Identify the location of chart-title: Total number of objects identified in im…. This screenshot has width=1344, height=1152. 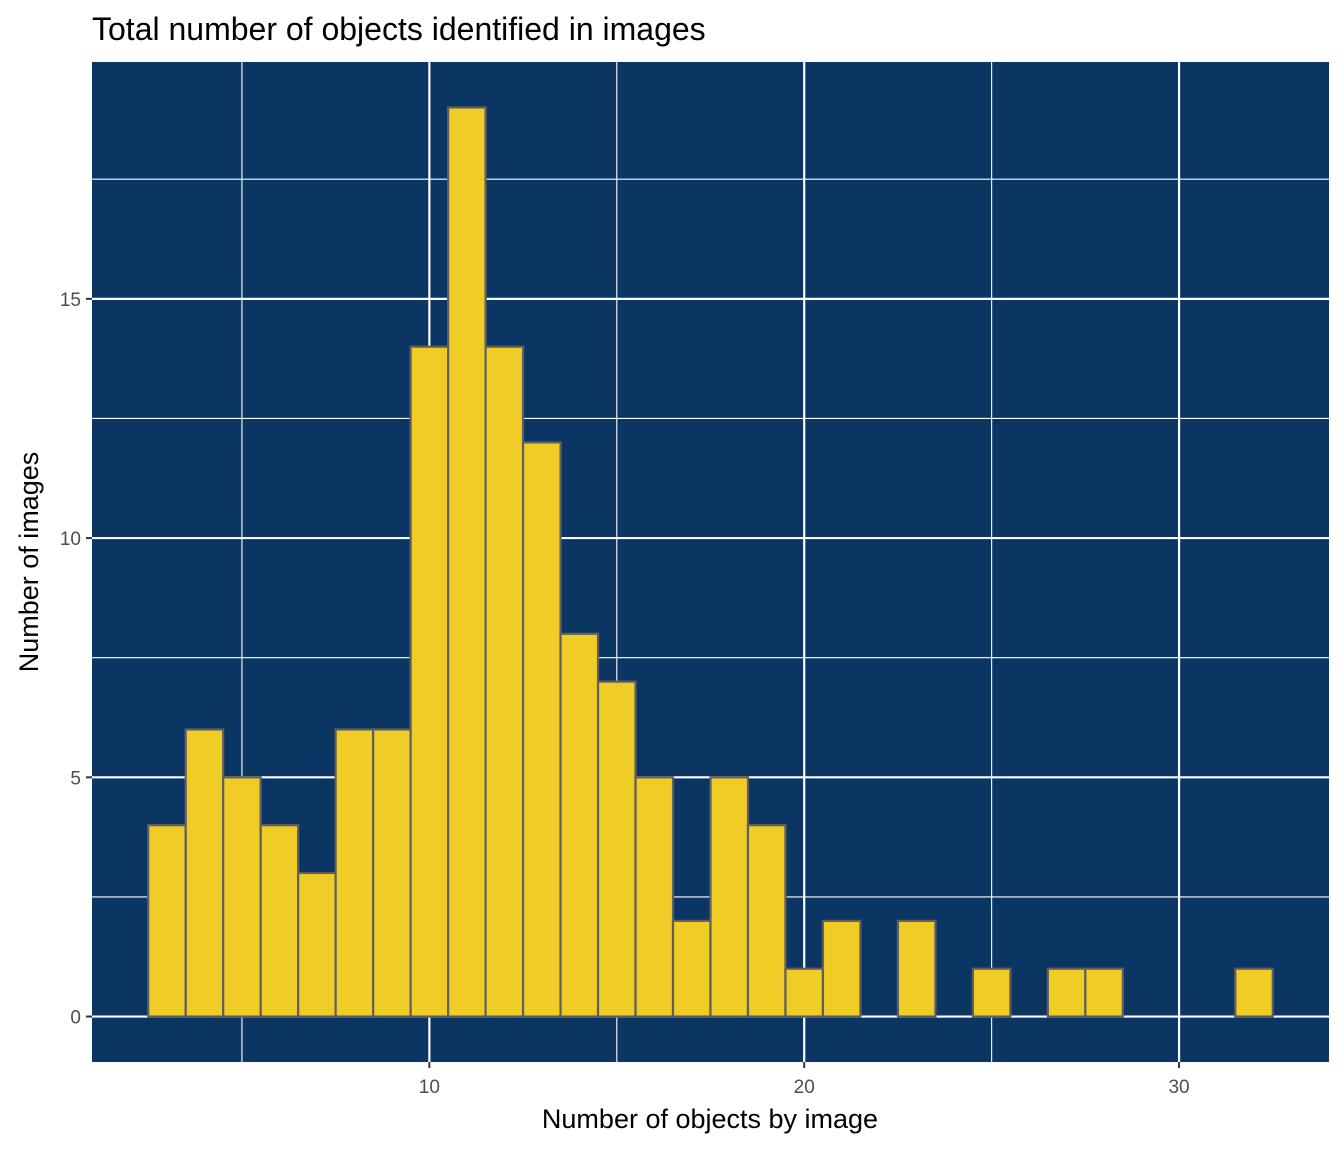
(399, 29).